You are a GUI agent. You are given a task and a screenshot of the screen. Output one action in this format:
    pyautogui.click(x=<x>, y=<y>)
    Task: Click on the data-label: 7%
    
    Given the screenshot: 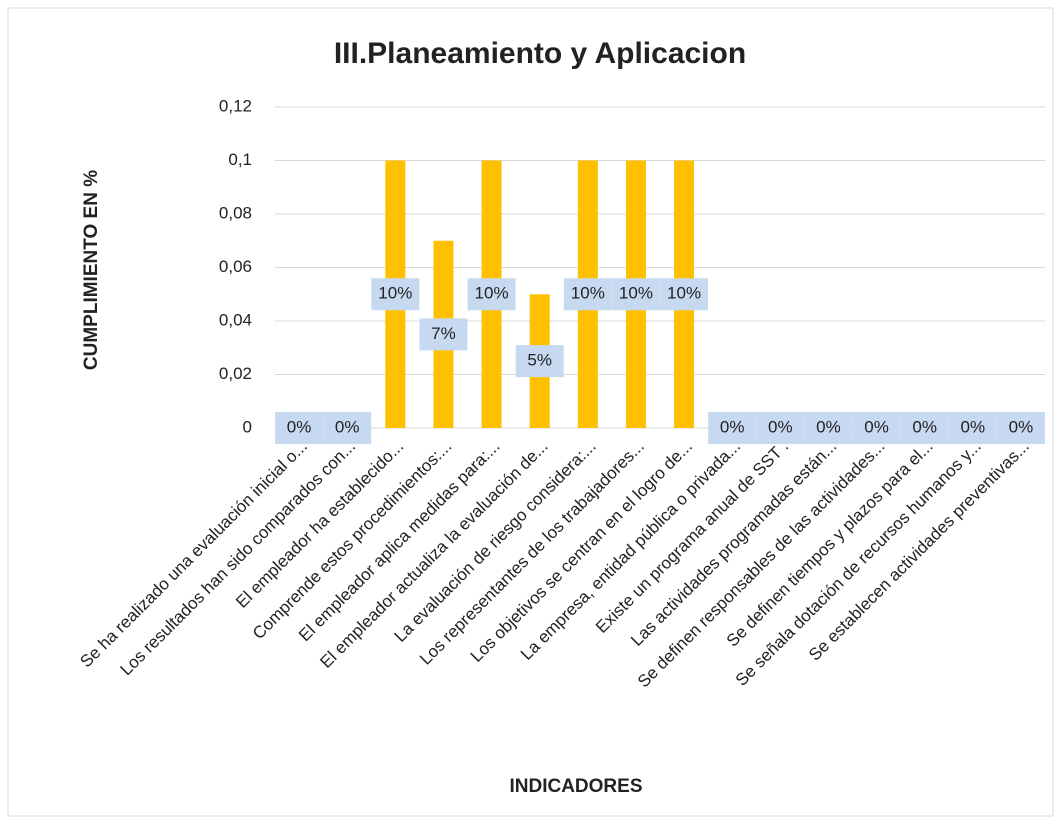 What is the action you would take?
    pyautogui.click(x=443, y=333)
    